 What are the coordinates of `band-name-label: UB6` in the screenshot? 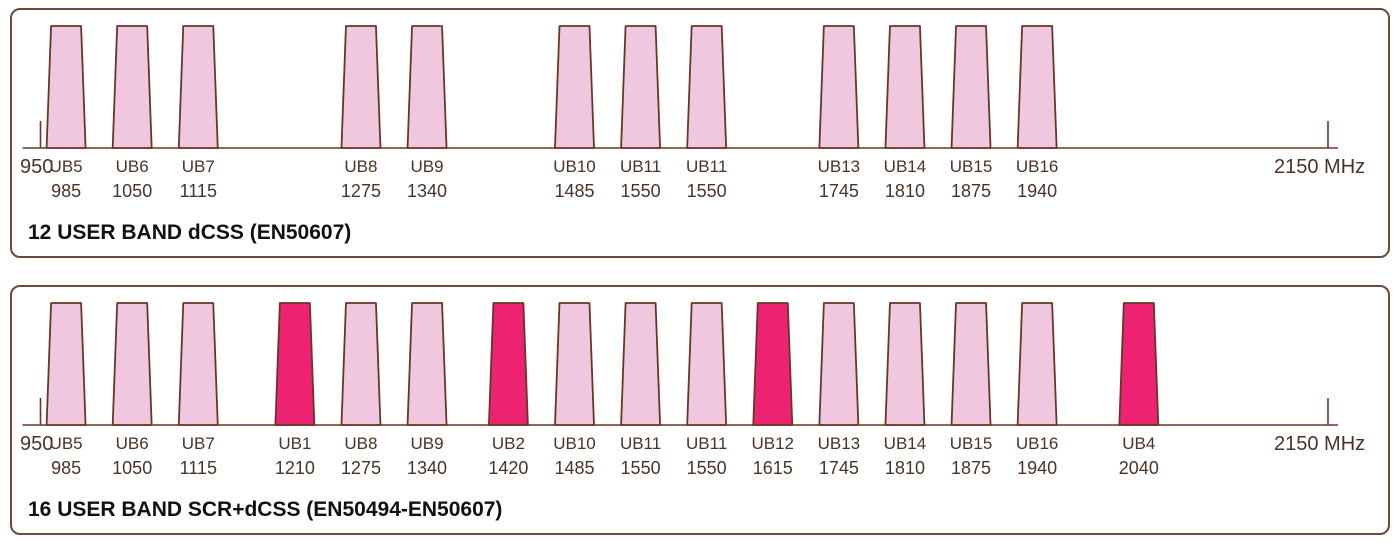 It's located at (132, 443).